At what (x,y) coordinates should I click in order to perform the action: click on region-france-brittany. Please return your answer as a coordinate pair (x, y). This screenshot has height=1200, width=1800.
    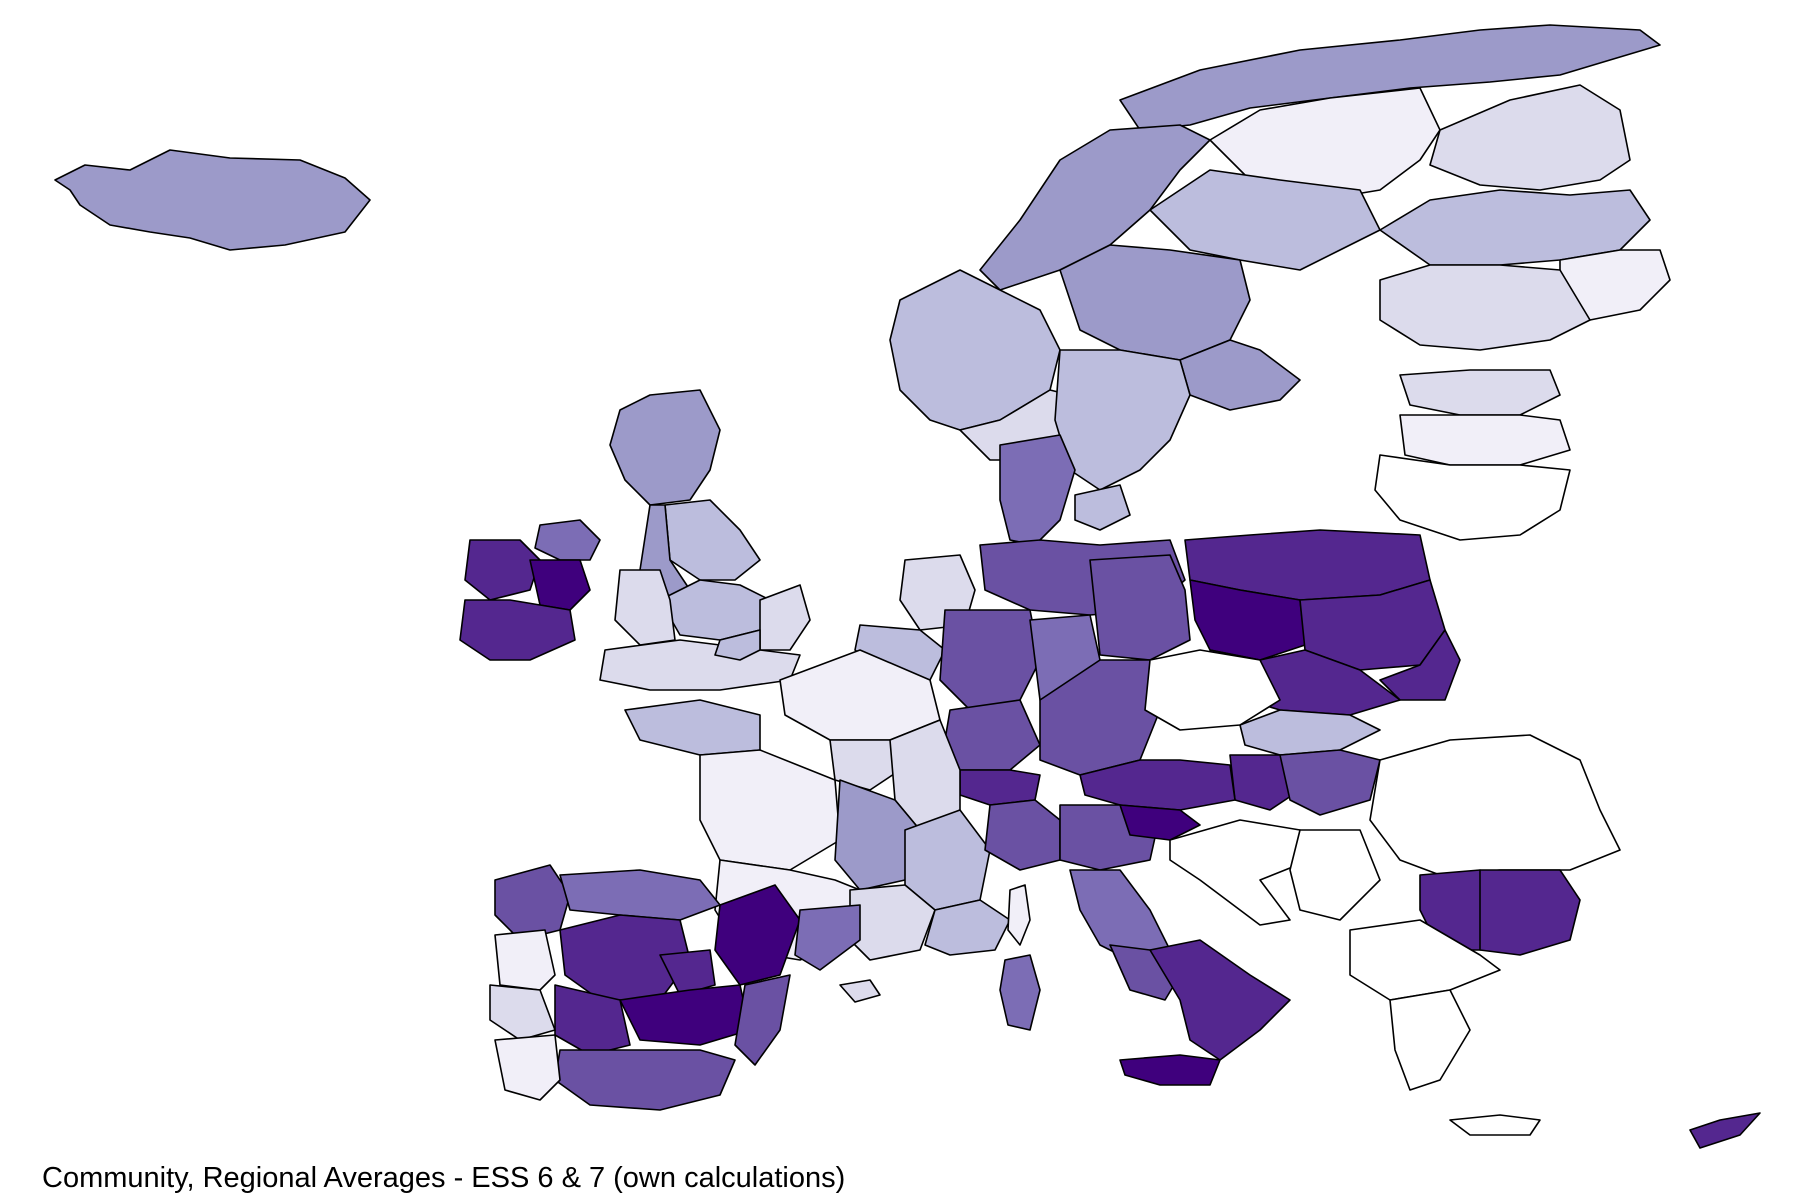
    Looking at the image, I should click on (692, 727).